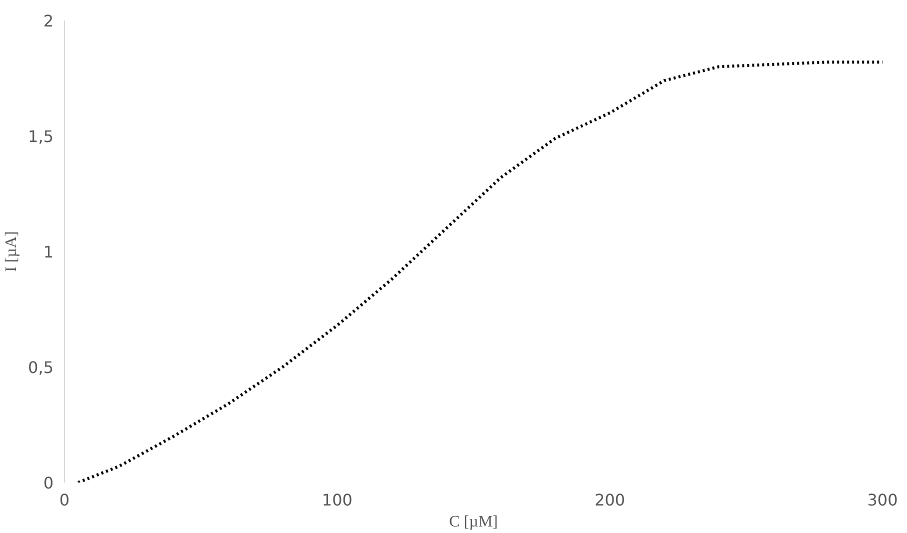 The image size is (907, 533). What do you see at coordinates (11, 251) in the screenshot?
I see `y-axis-title: I [µA]` at bounding box center [11, 251].